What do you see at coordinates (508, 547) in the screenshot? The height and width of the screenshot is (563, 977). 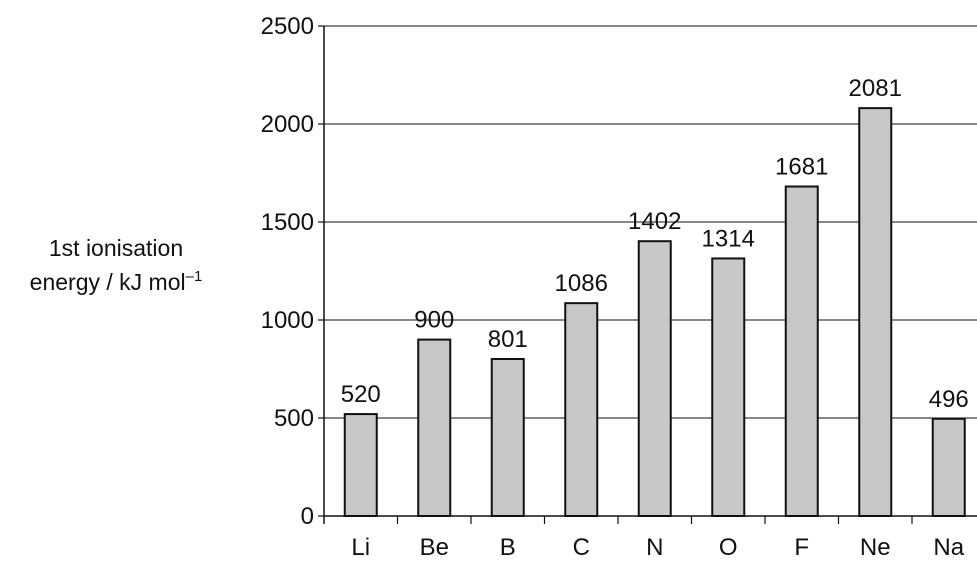 I see `x-tick-label-B: B` at bounding box center [508, 547].